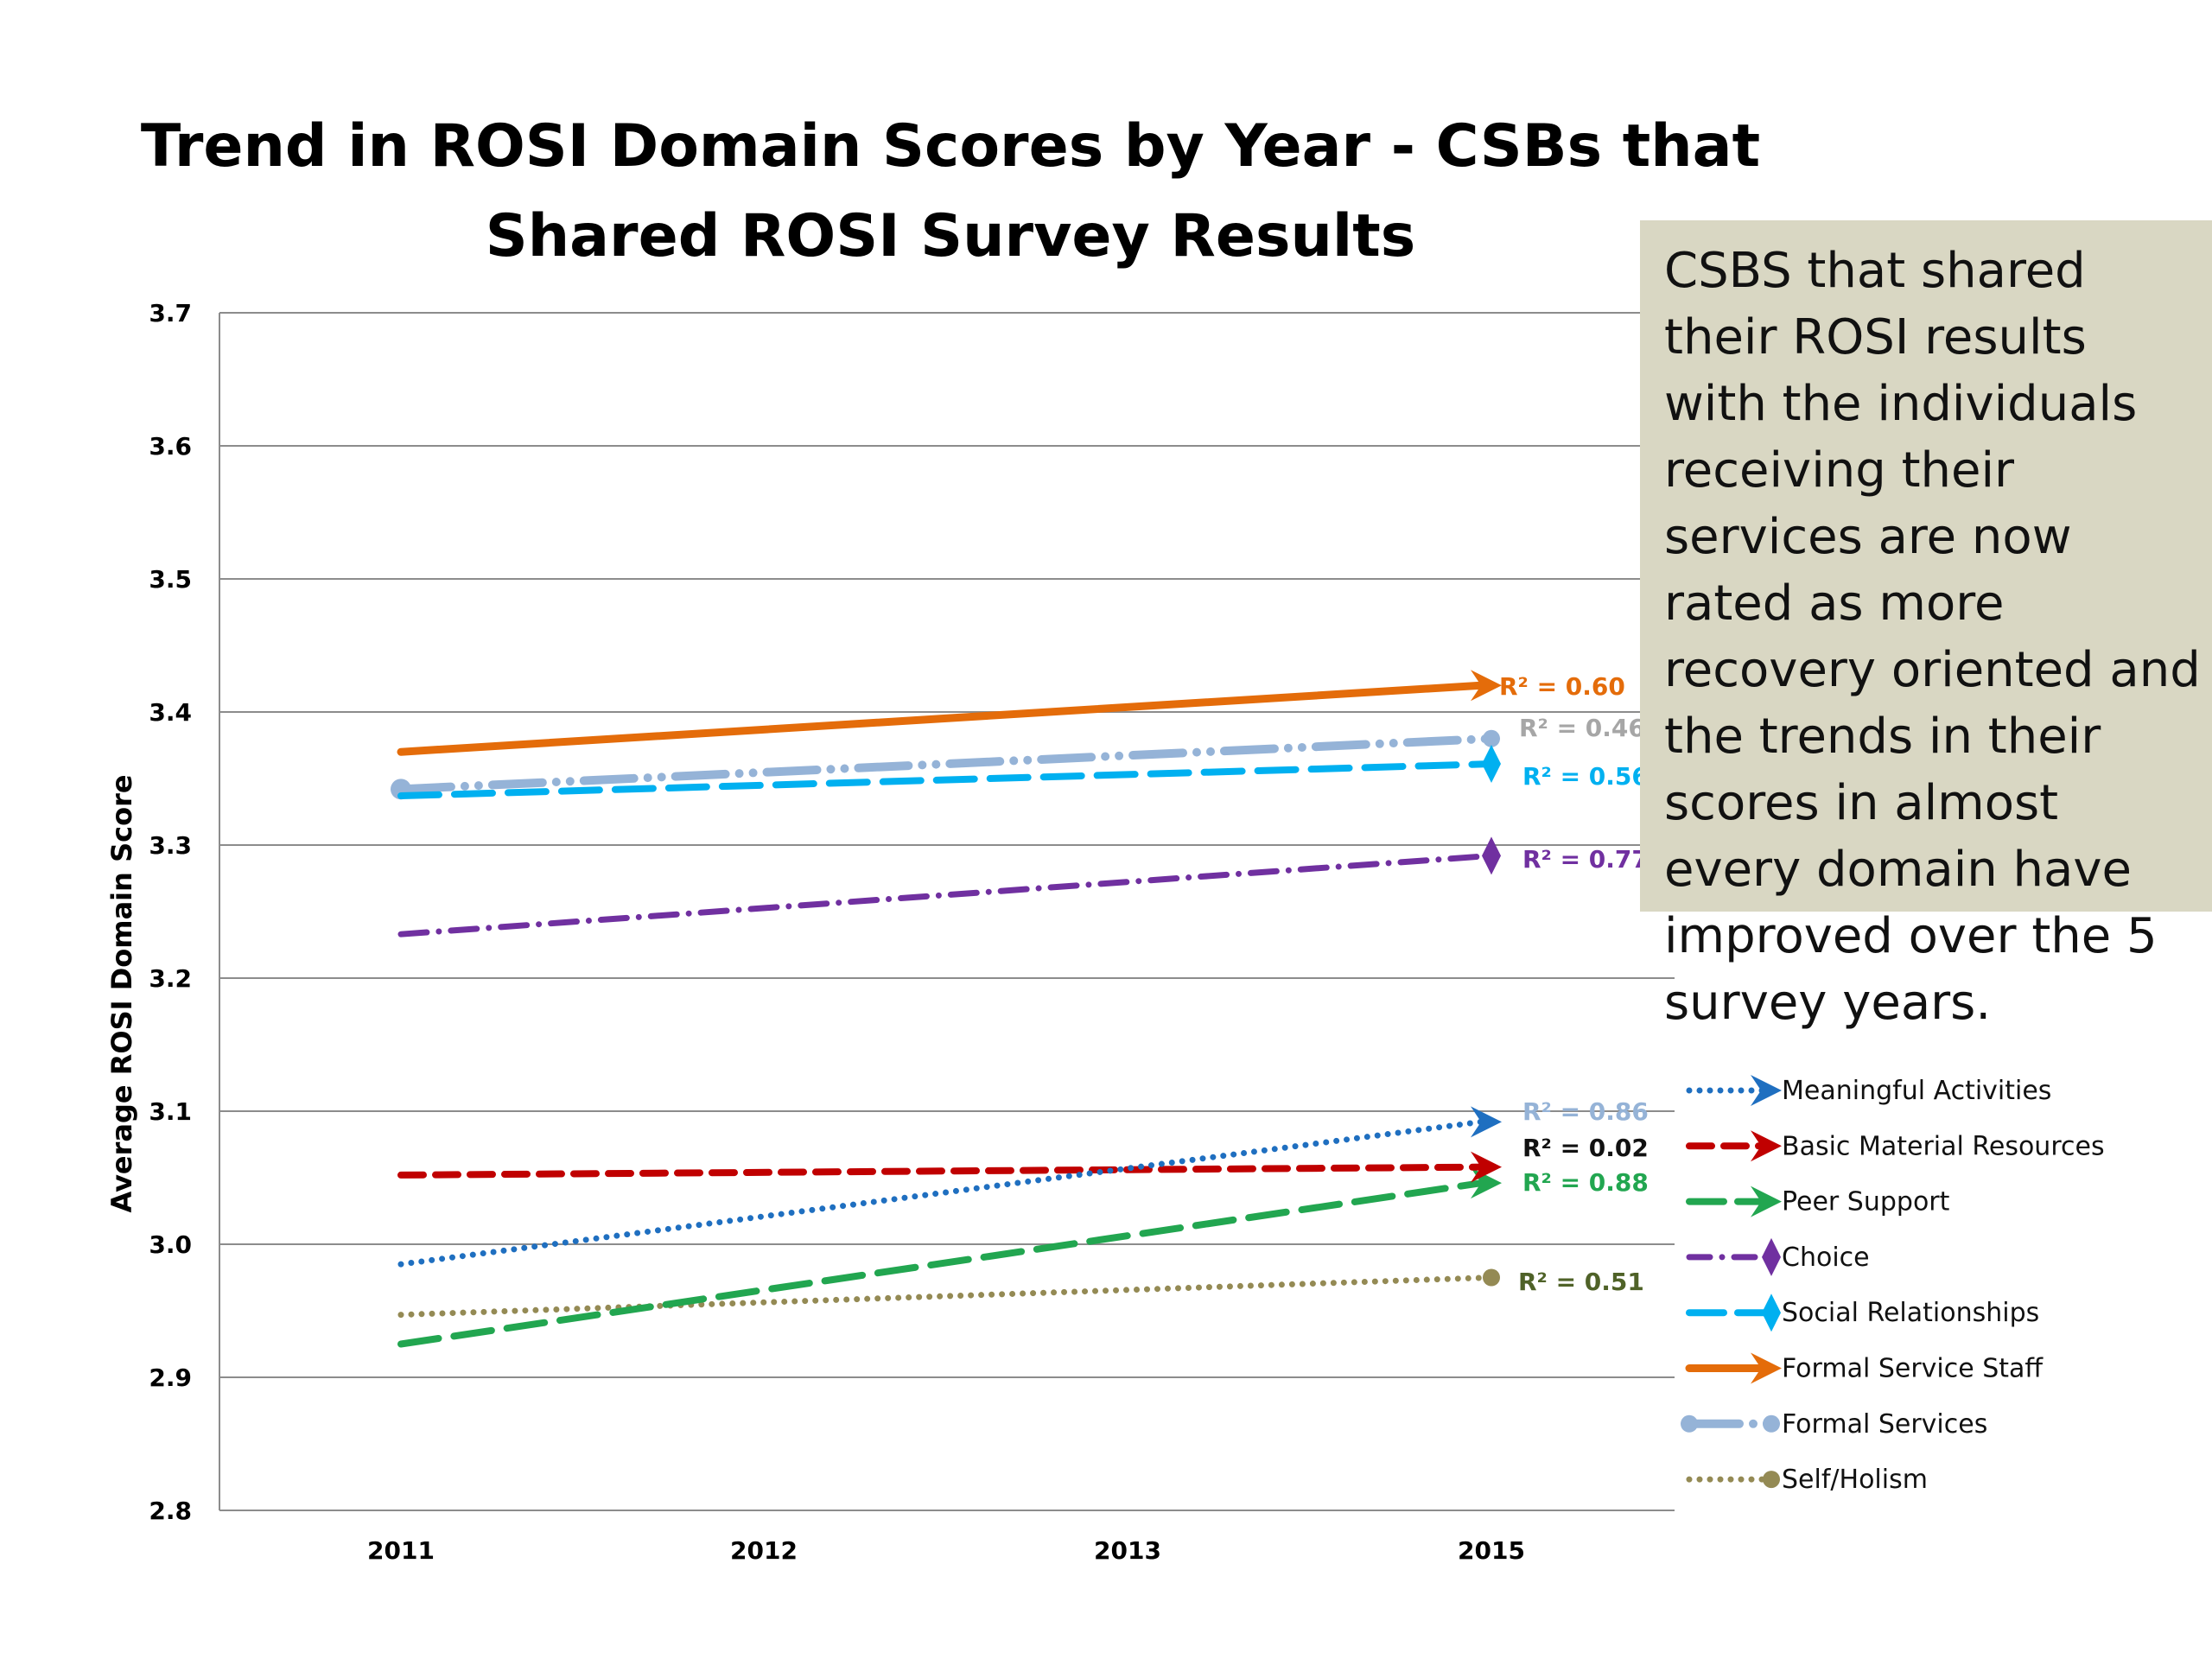 Image resolution: width=2212 pixels, height=1659 pixels. I want to click on legend-label: Social Relationships, so click(1910, 1313).